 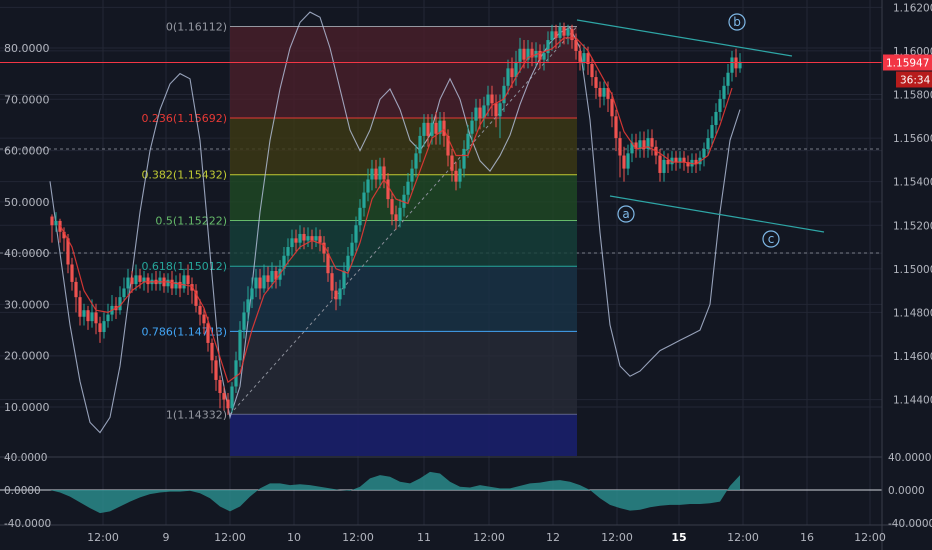 What do you see at coordinates (912, 401) in the screenshot?
I see `price-axis-tick: 1.14400` at bounding box center [912, 401].